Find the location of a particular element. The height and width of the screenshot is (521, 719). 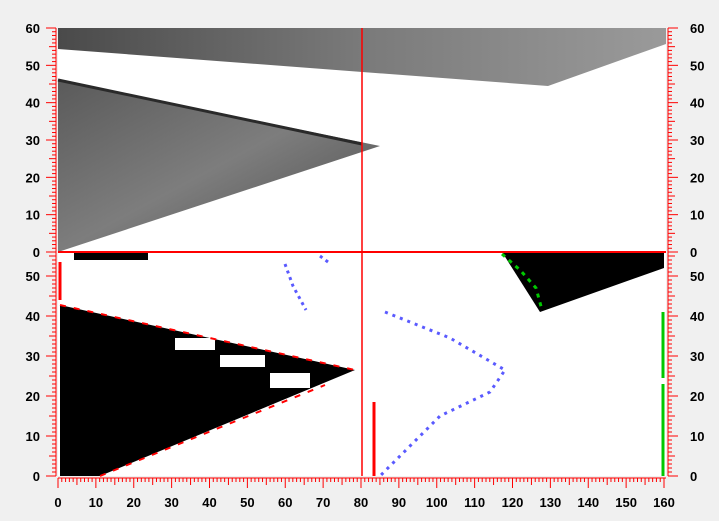

bottom-axis-label: 40 is located at coordinates (209, 502).